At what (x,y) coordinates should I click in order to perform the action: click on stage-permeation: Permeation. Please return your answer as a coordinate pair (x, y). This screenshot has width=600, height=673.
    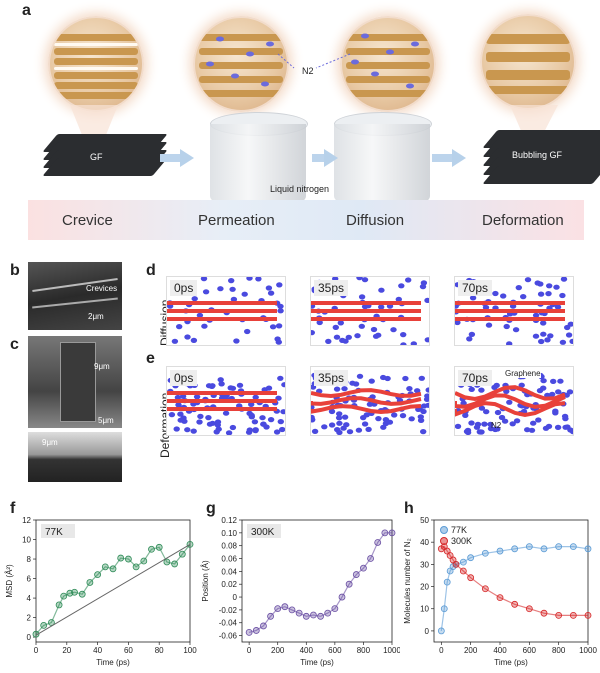
    Looking at the image, I should click on (236, 220).